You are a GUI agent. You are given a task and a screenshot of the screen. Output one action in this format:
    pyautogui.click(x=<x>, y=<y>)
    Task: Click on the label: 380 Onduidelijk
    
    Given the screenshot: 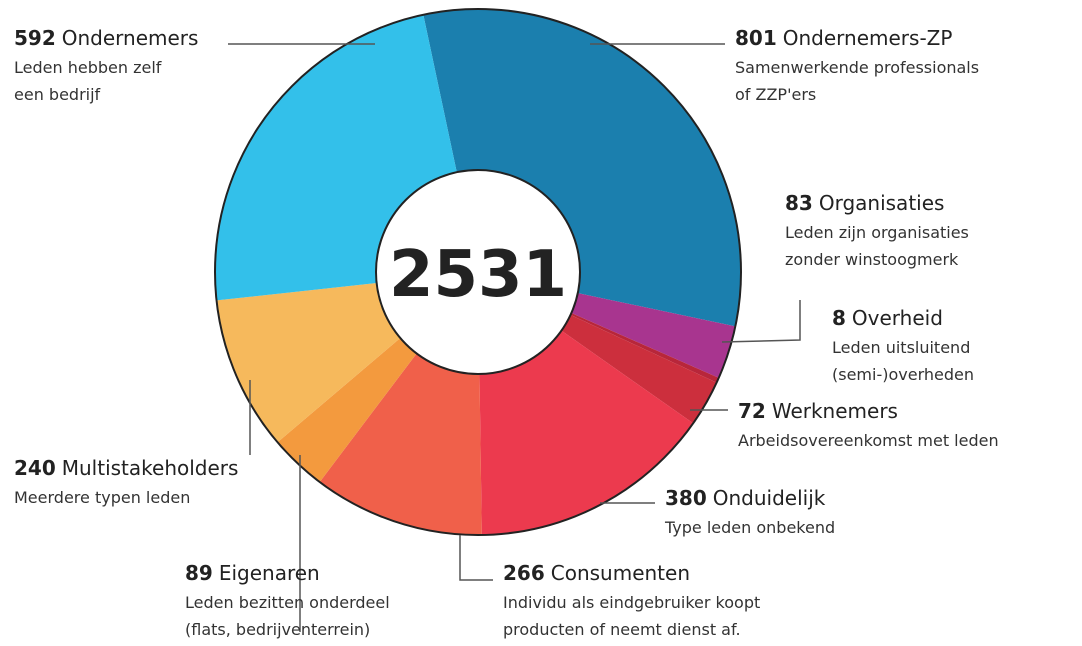 What is the action you would take?
    pyautogui.click(x=745, y=498)
    